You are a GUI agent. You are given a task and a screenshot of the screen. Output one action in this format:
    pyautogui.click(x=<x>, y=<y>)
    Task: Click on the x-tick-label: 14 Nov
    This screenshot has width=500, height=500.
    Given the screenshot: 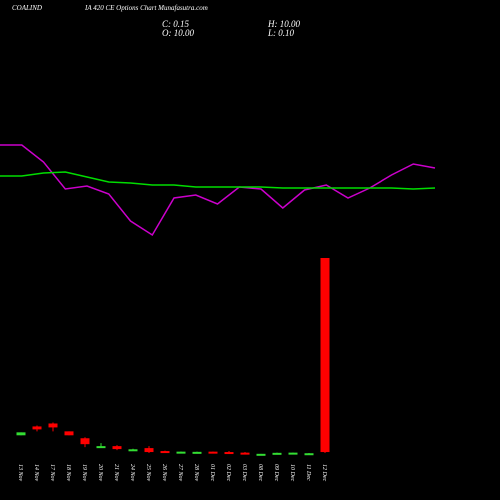 What is the action you would take?
    pyautogui.click(x=36, y=473)
    